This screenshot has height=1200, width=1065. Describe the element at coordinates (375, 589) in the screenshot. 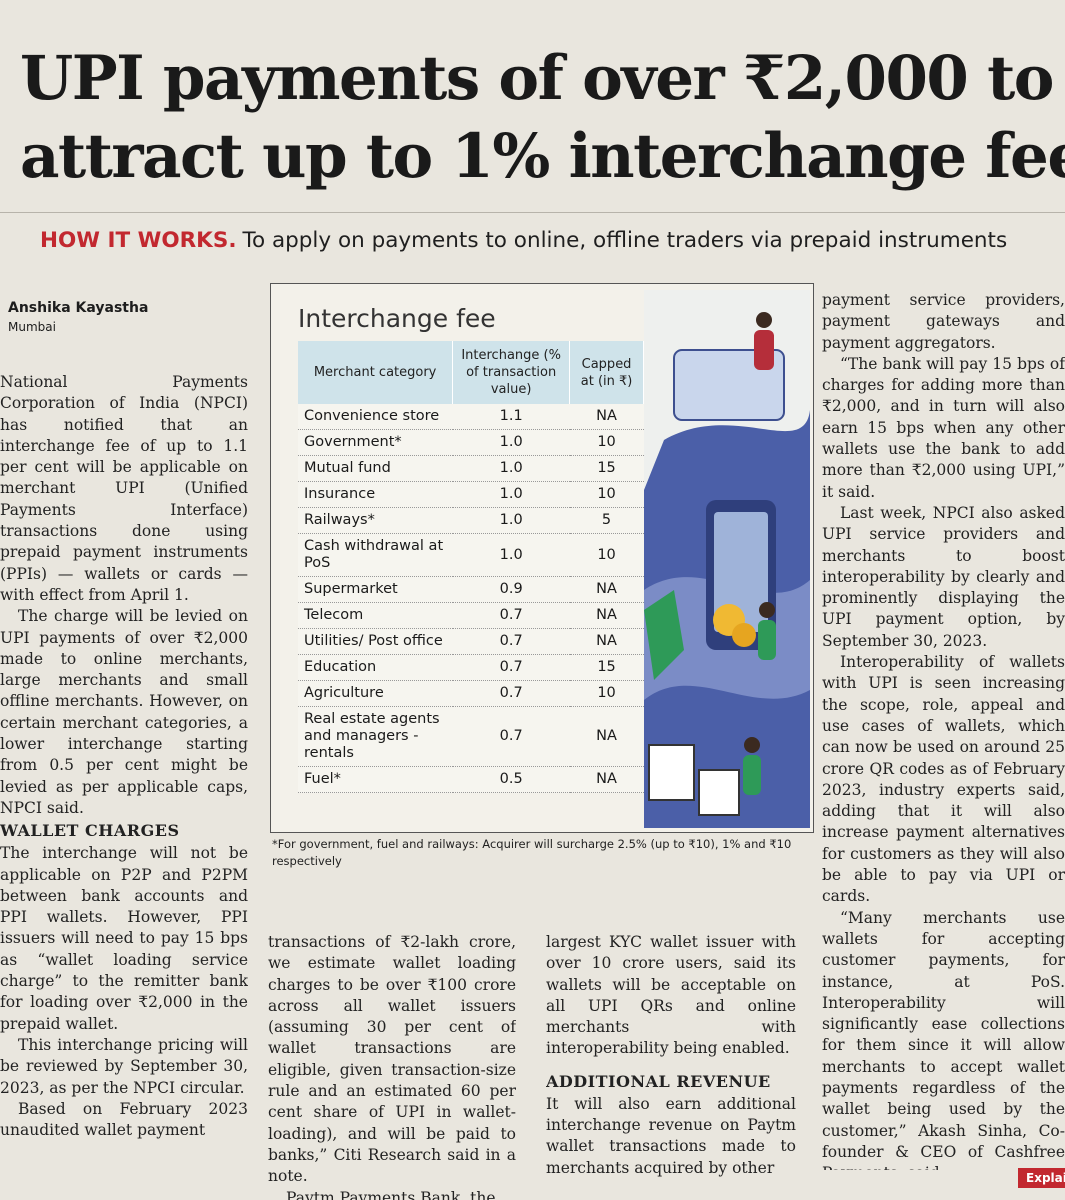

I see `cell-category: Supermarket` at that location.